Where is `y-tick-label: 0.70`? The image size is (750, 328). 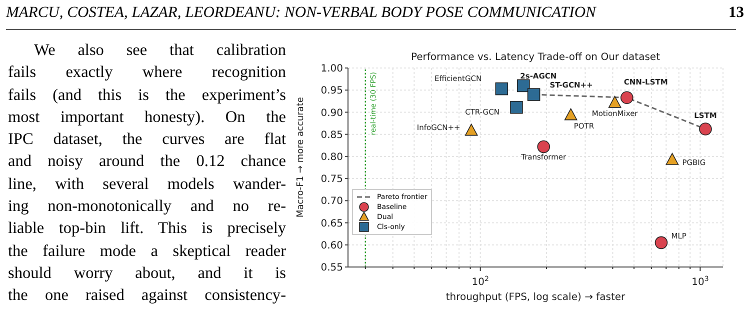
y-tick-label: 0.70 is located at coordinates (331, 202).